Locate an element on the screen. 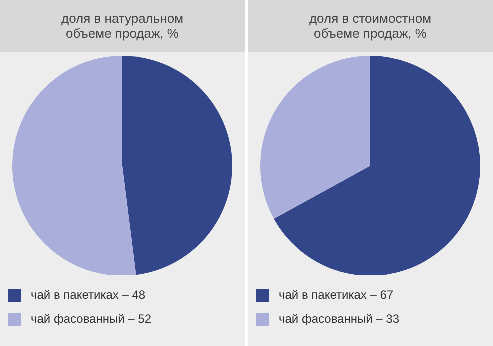  legend-label: чай фасованный – 52 is located at coordinates (91, 319).